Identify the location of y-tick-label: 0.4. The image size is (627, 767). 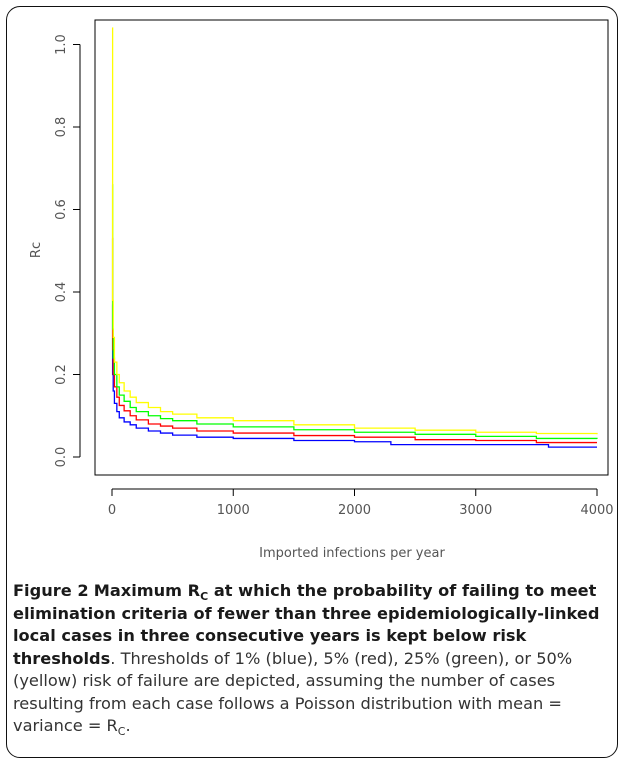
(61, 292).